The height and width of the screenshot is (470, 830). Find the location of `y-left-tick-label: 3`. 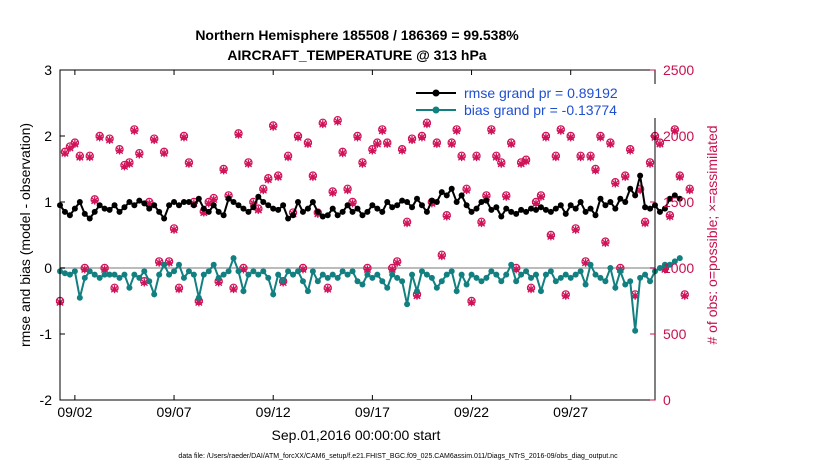

y-left-tick-label: 3 is located at coordinates (48, 70).